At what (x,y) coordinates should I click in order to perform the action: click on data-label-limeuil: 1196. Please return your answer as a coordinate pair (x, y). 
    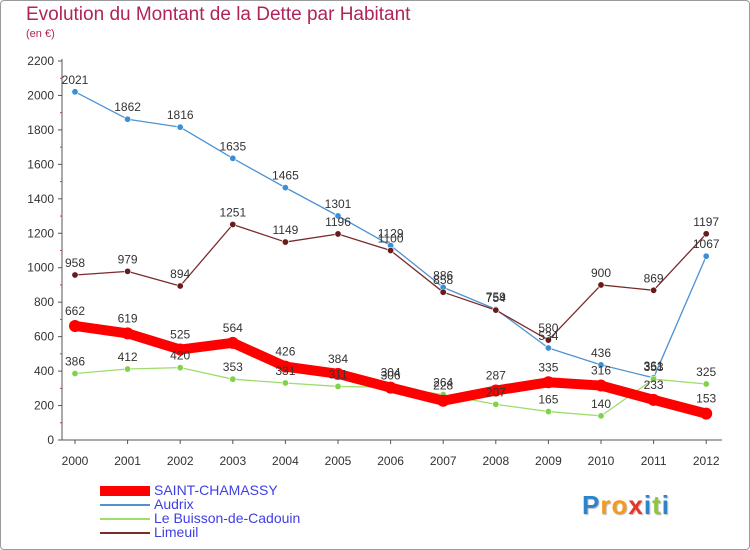
    Looking at the image, I should click on (338, 222).